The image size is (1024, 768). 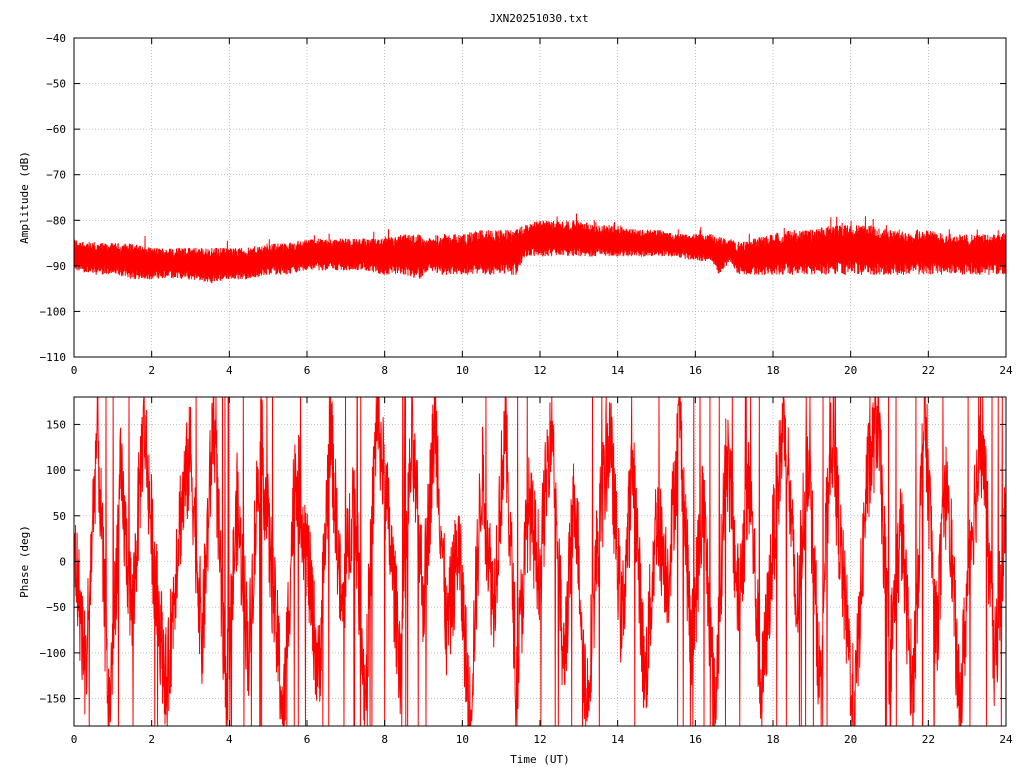 I want to click on y-tick-label: −80, so click(x=56, y=220).